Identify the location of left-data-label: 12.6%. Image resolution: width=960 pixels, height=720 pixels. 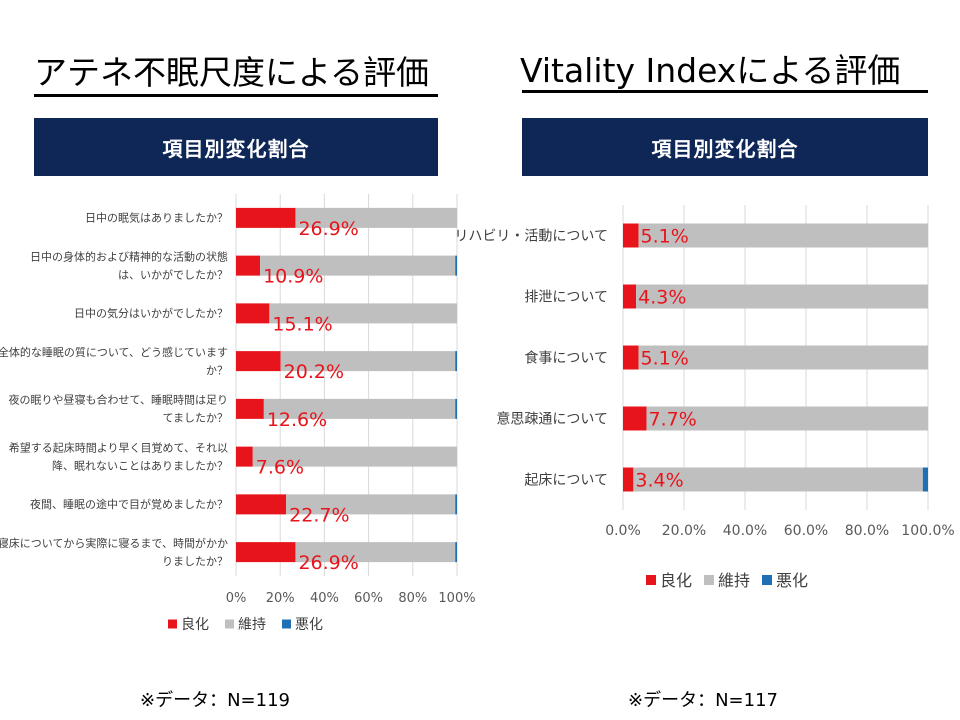
(297, 420).